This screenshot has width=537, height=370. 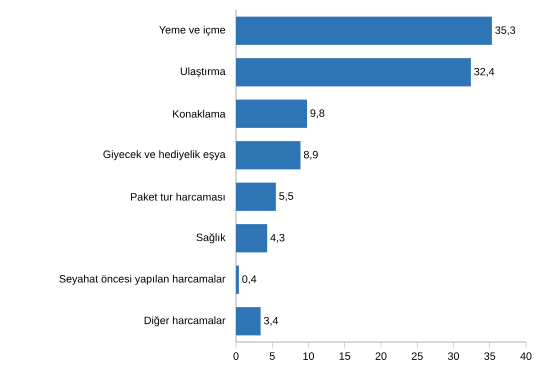 I want to click on data-label: 3,4, so click(x=271, y=321).